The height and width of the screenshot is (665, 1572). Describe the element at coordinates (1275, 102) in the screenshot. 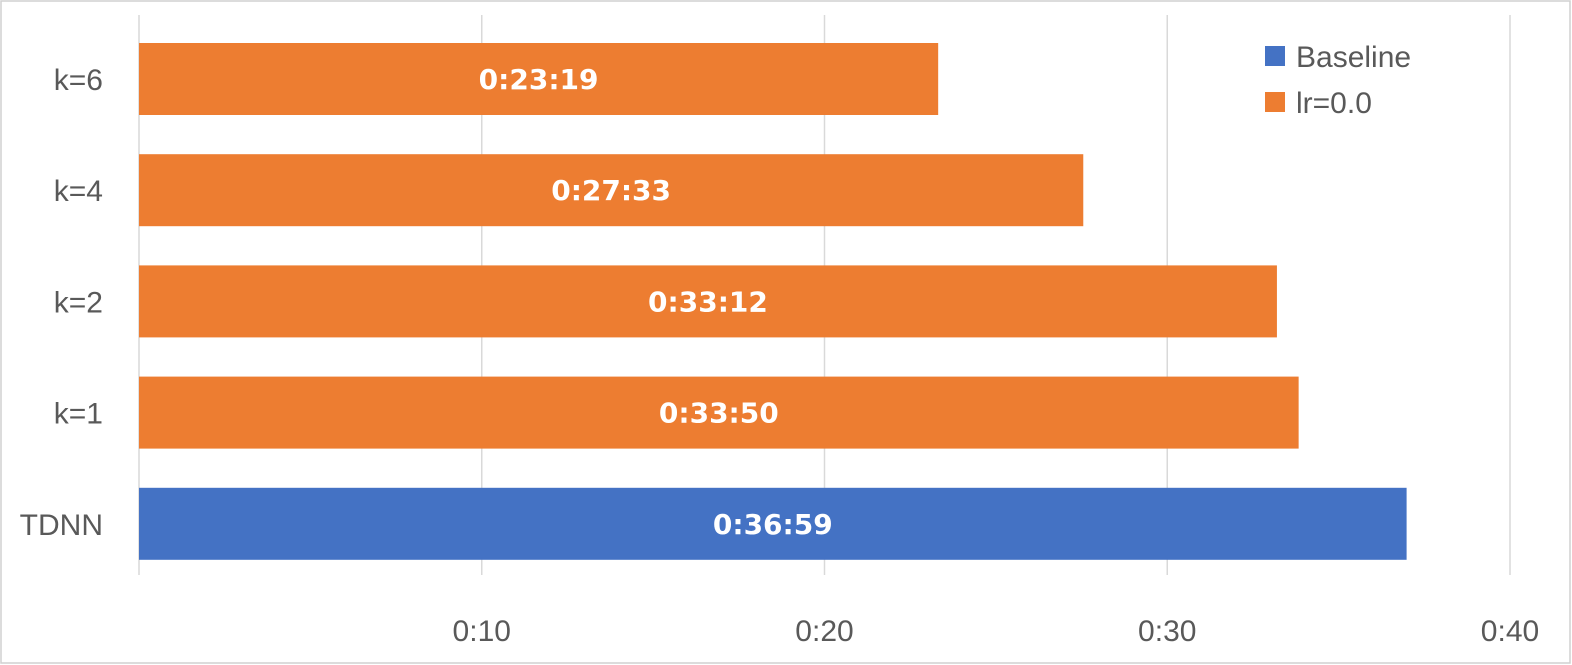

I see `legend-swatch-lr` at that location.